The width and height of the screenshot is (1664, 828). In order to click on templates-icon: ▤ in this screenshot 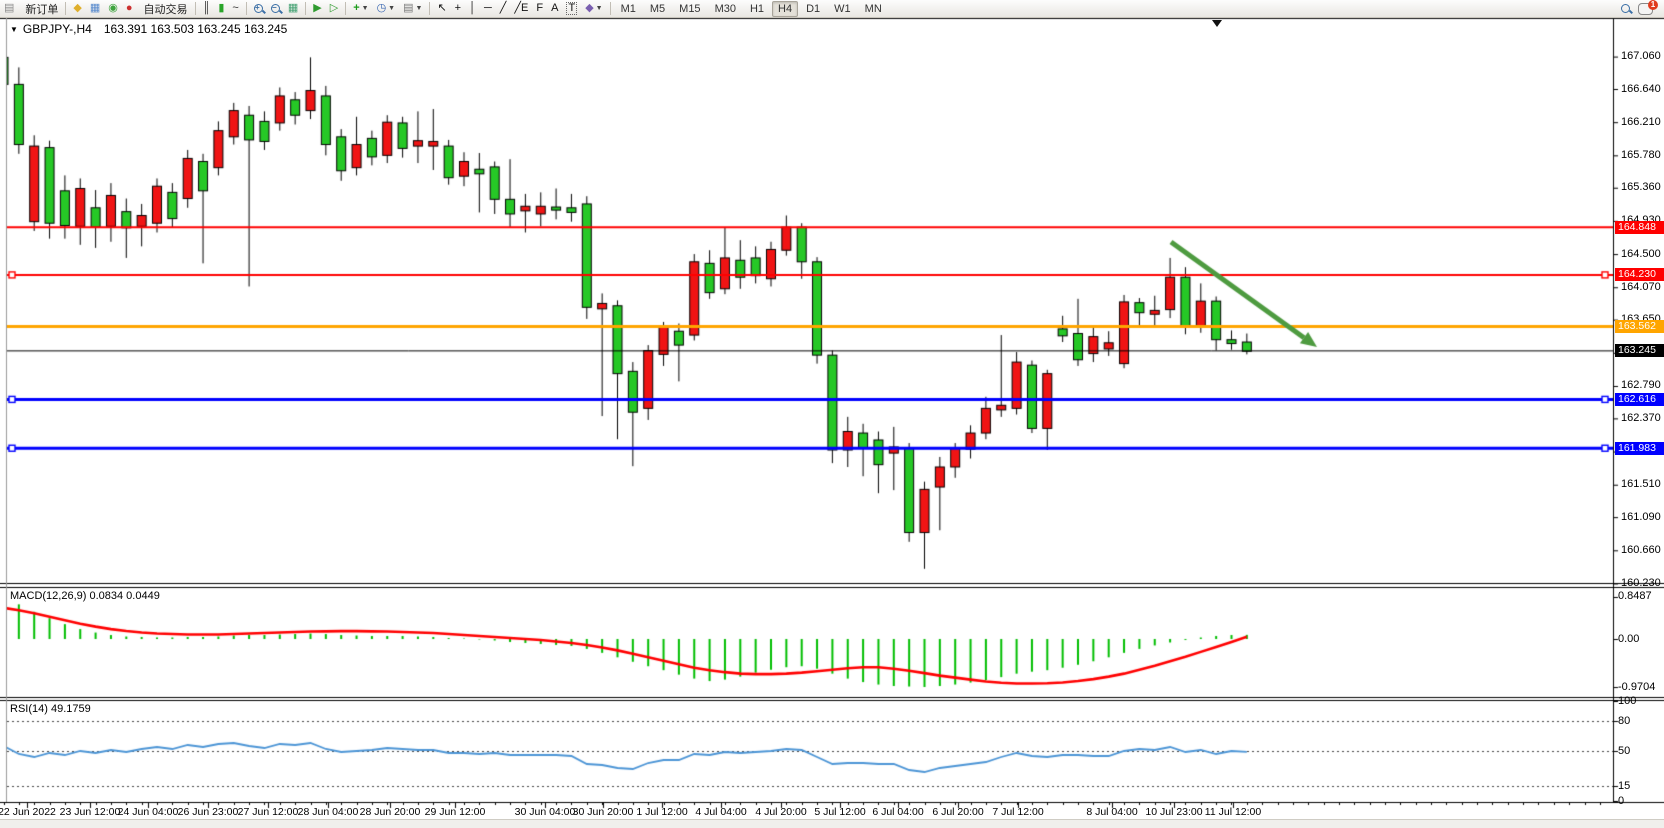, I will do `click(408, 8)`.